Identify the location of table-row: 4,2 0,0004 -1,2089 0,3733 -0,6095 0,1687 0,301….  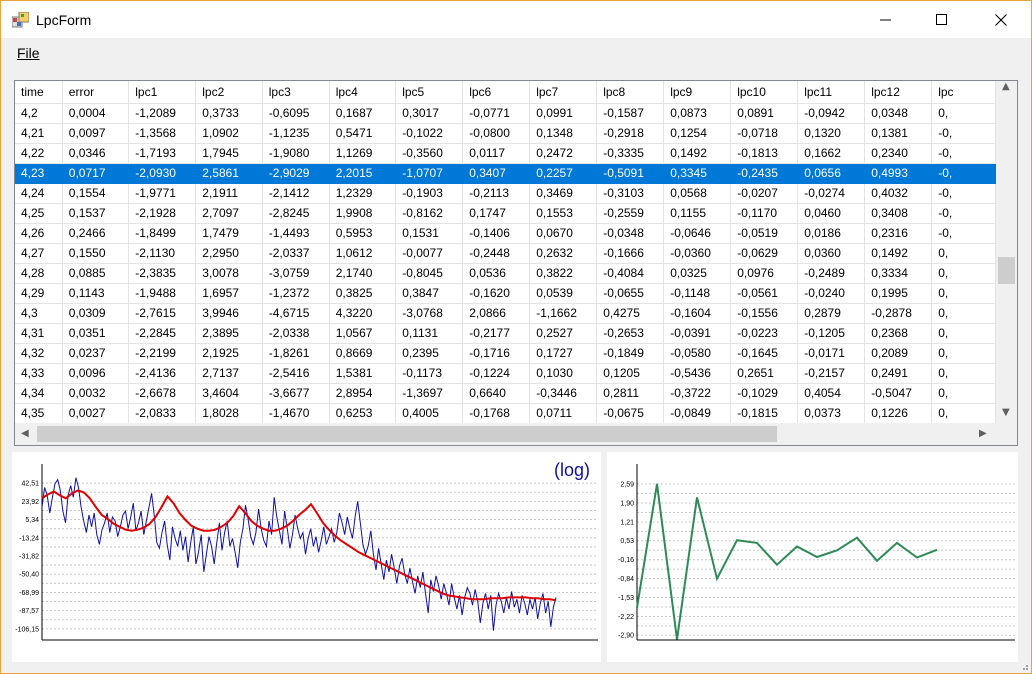
(505, 113).